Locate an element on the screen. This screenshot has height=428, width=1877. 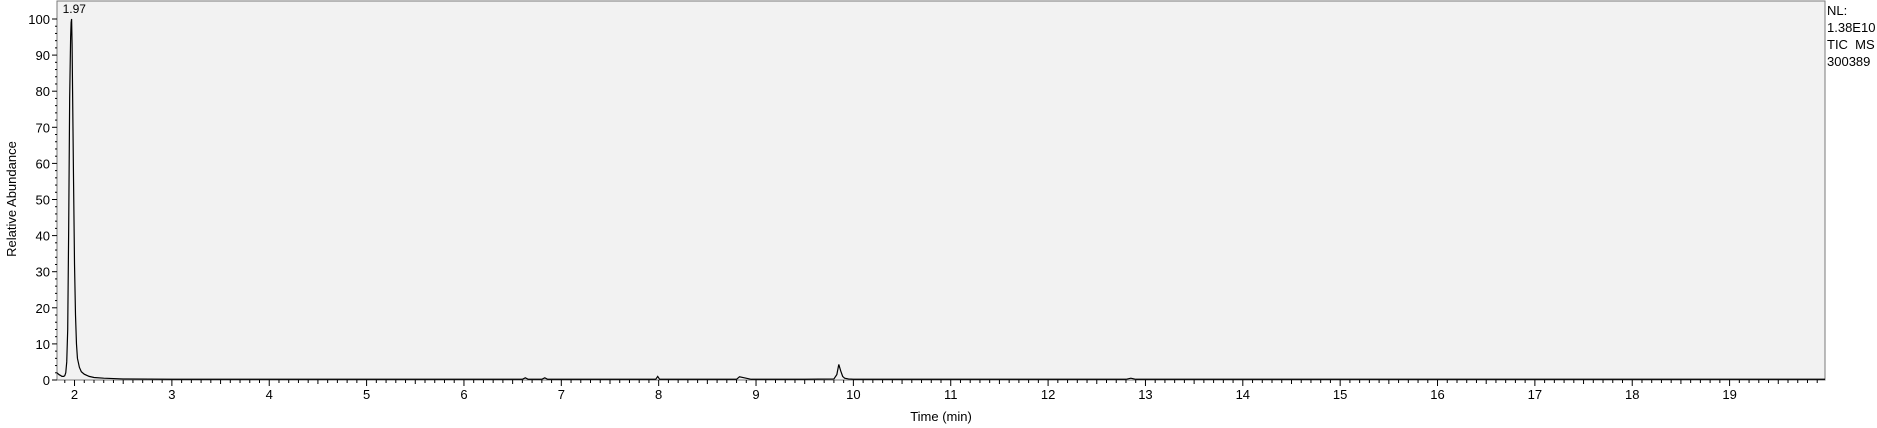
x-tick-label: 18 is located at coordinates (1632, 394).